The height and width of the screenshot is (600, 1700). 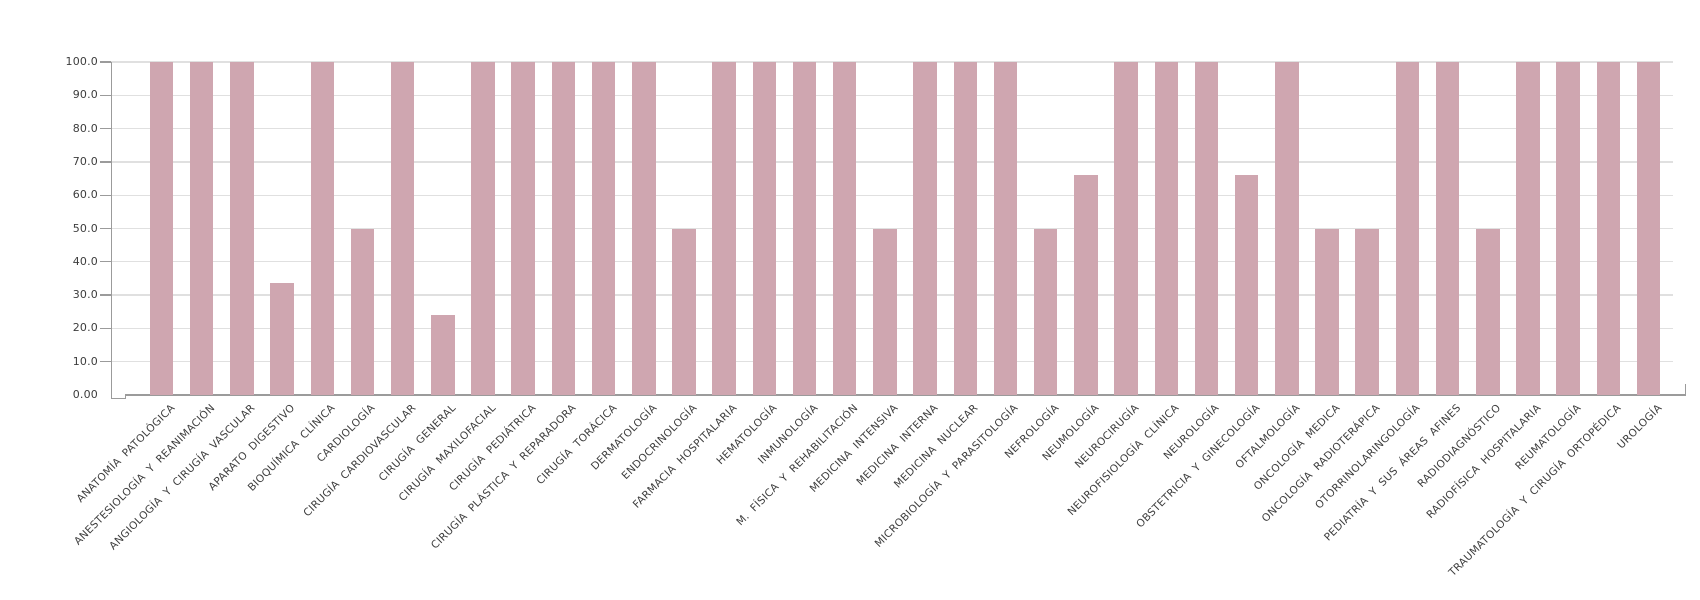 I want to click on y-axis-label: 20.0, so click(x=85, y=328).